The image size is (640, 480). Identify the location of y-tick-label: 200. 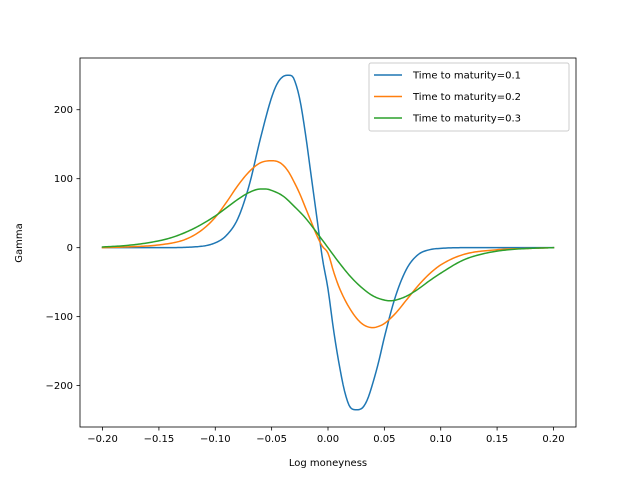
(63, 110).